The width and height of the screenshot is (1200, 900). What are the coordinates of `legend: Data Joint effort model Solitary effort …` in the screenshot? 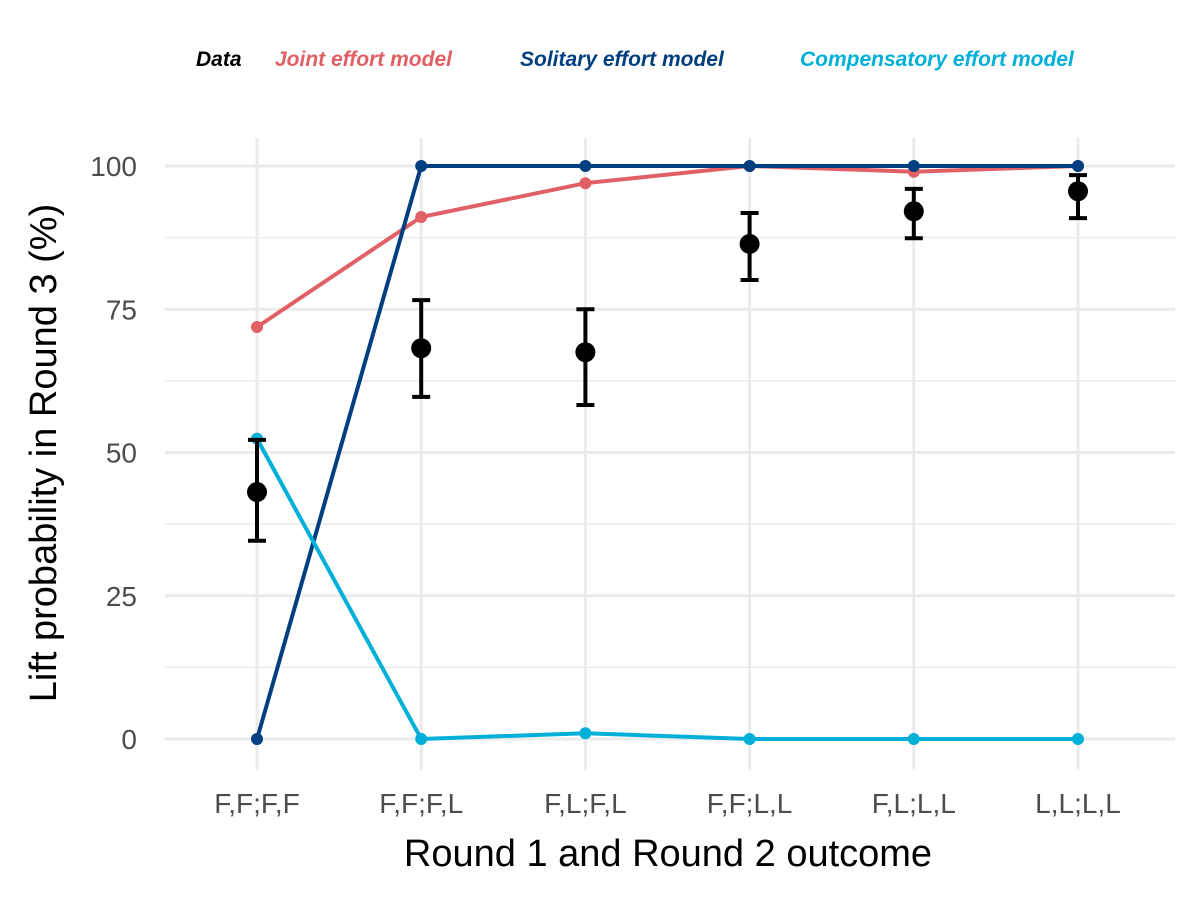 It's located at (635, 59).